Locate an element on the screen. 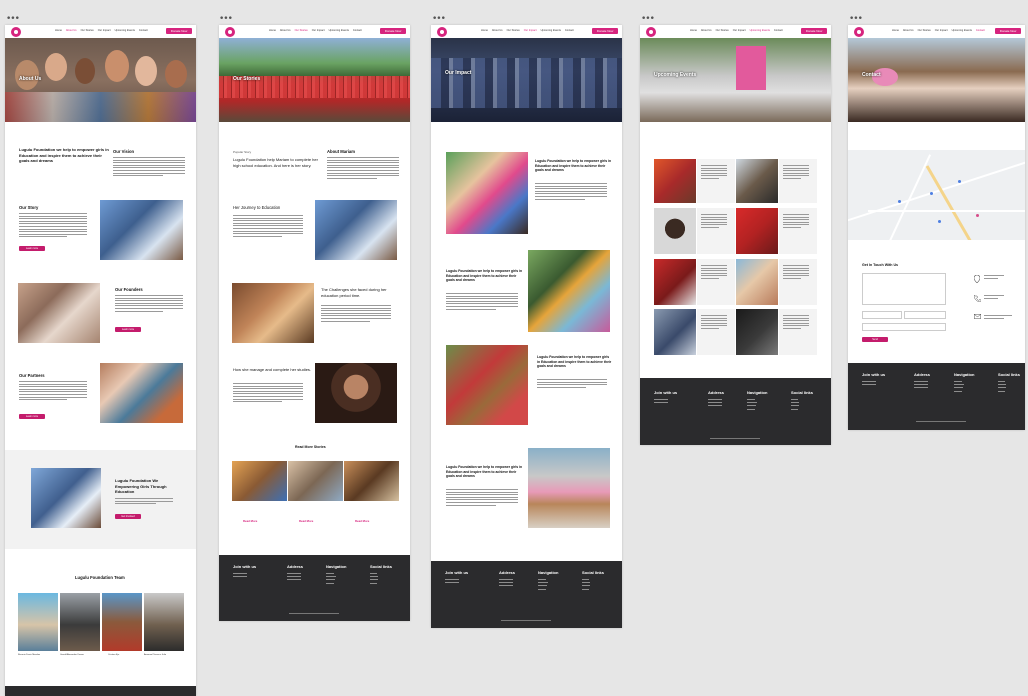  story-card-image is located at coordinates (259, 481).